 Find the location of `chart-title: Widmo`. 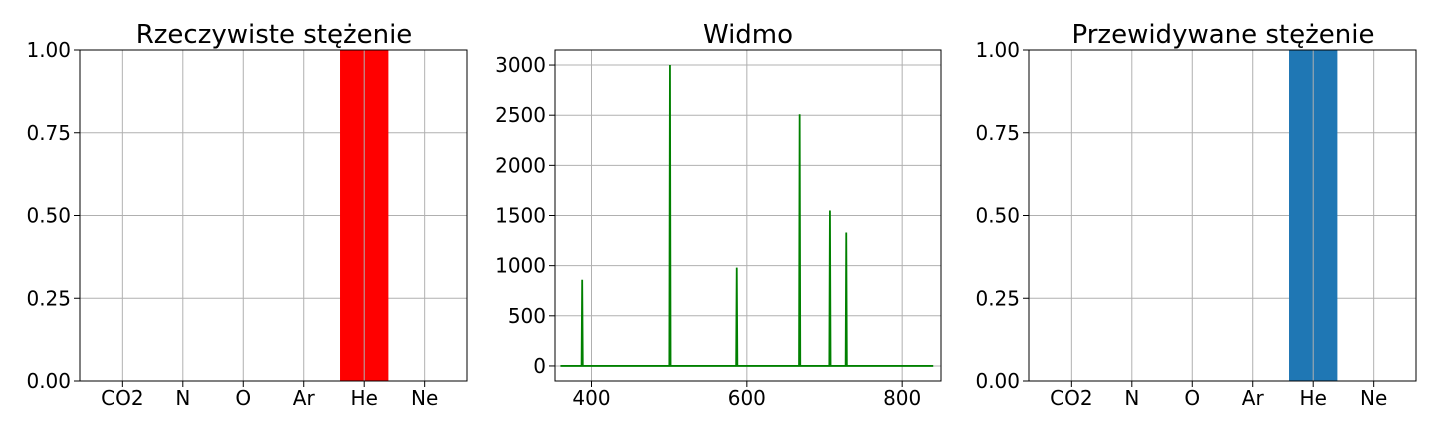

chart-title: Widmo is located at coordinates (748, 35).